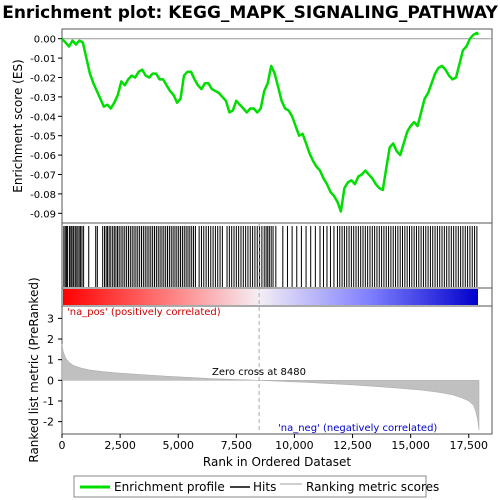  What do you see at coordinates (270, 256) in the screenshot?
I see `hits-series` at bounding box center [270, 256].